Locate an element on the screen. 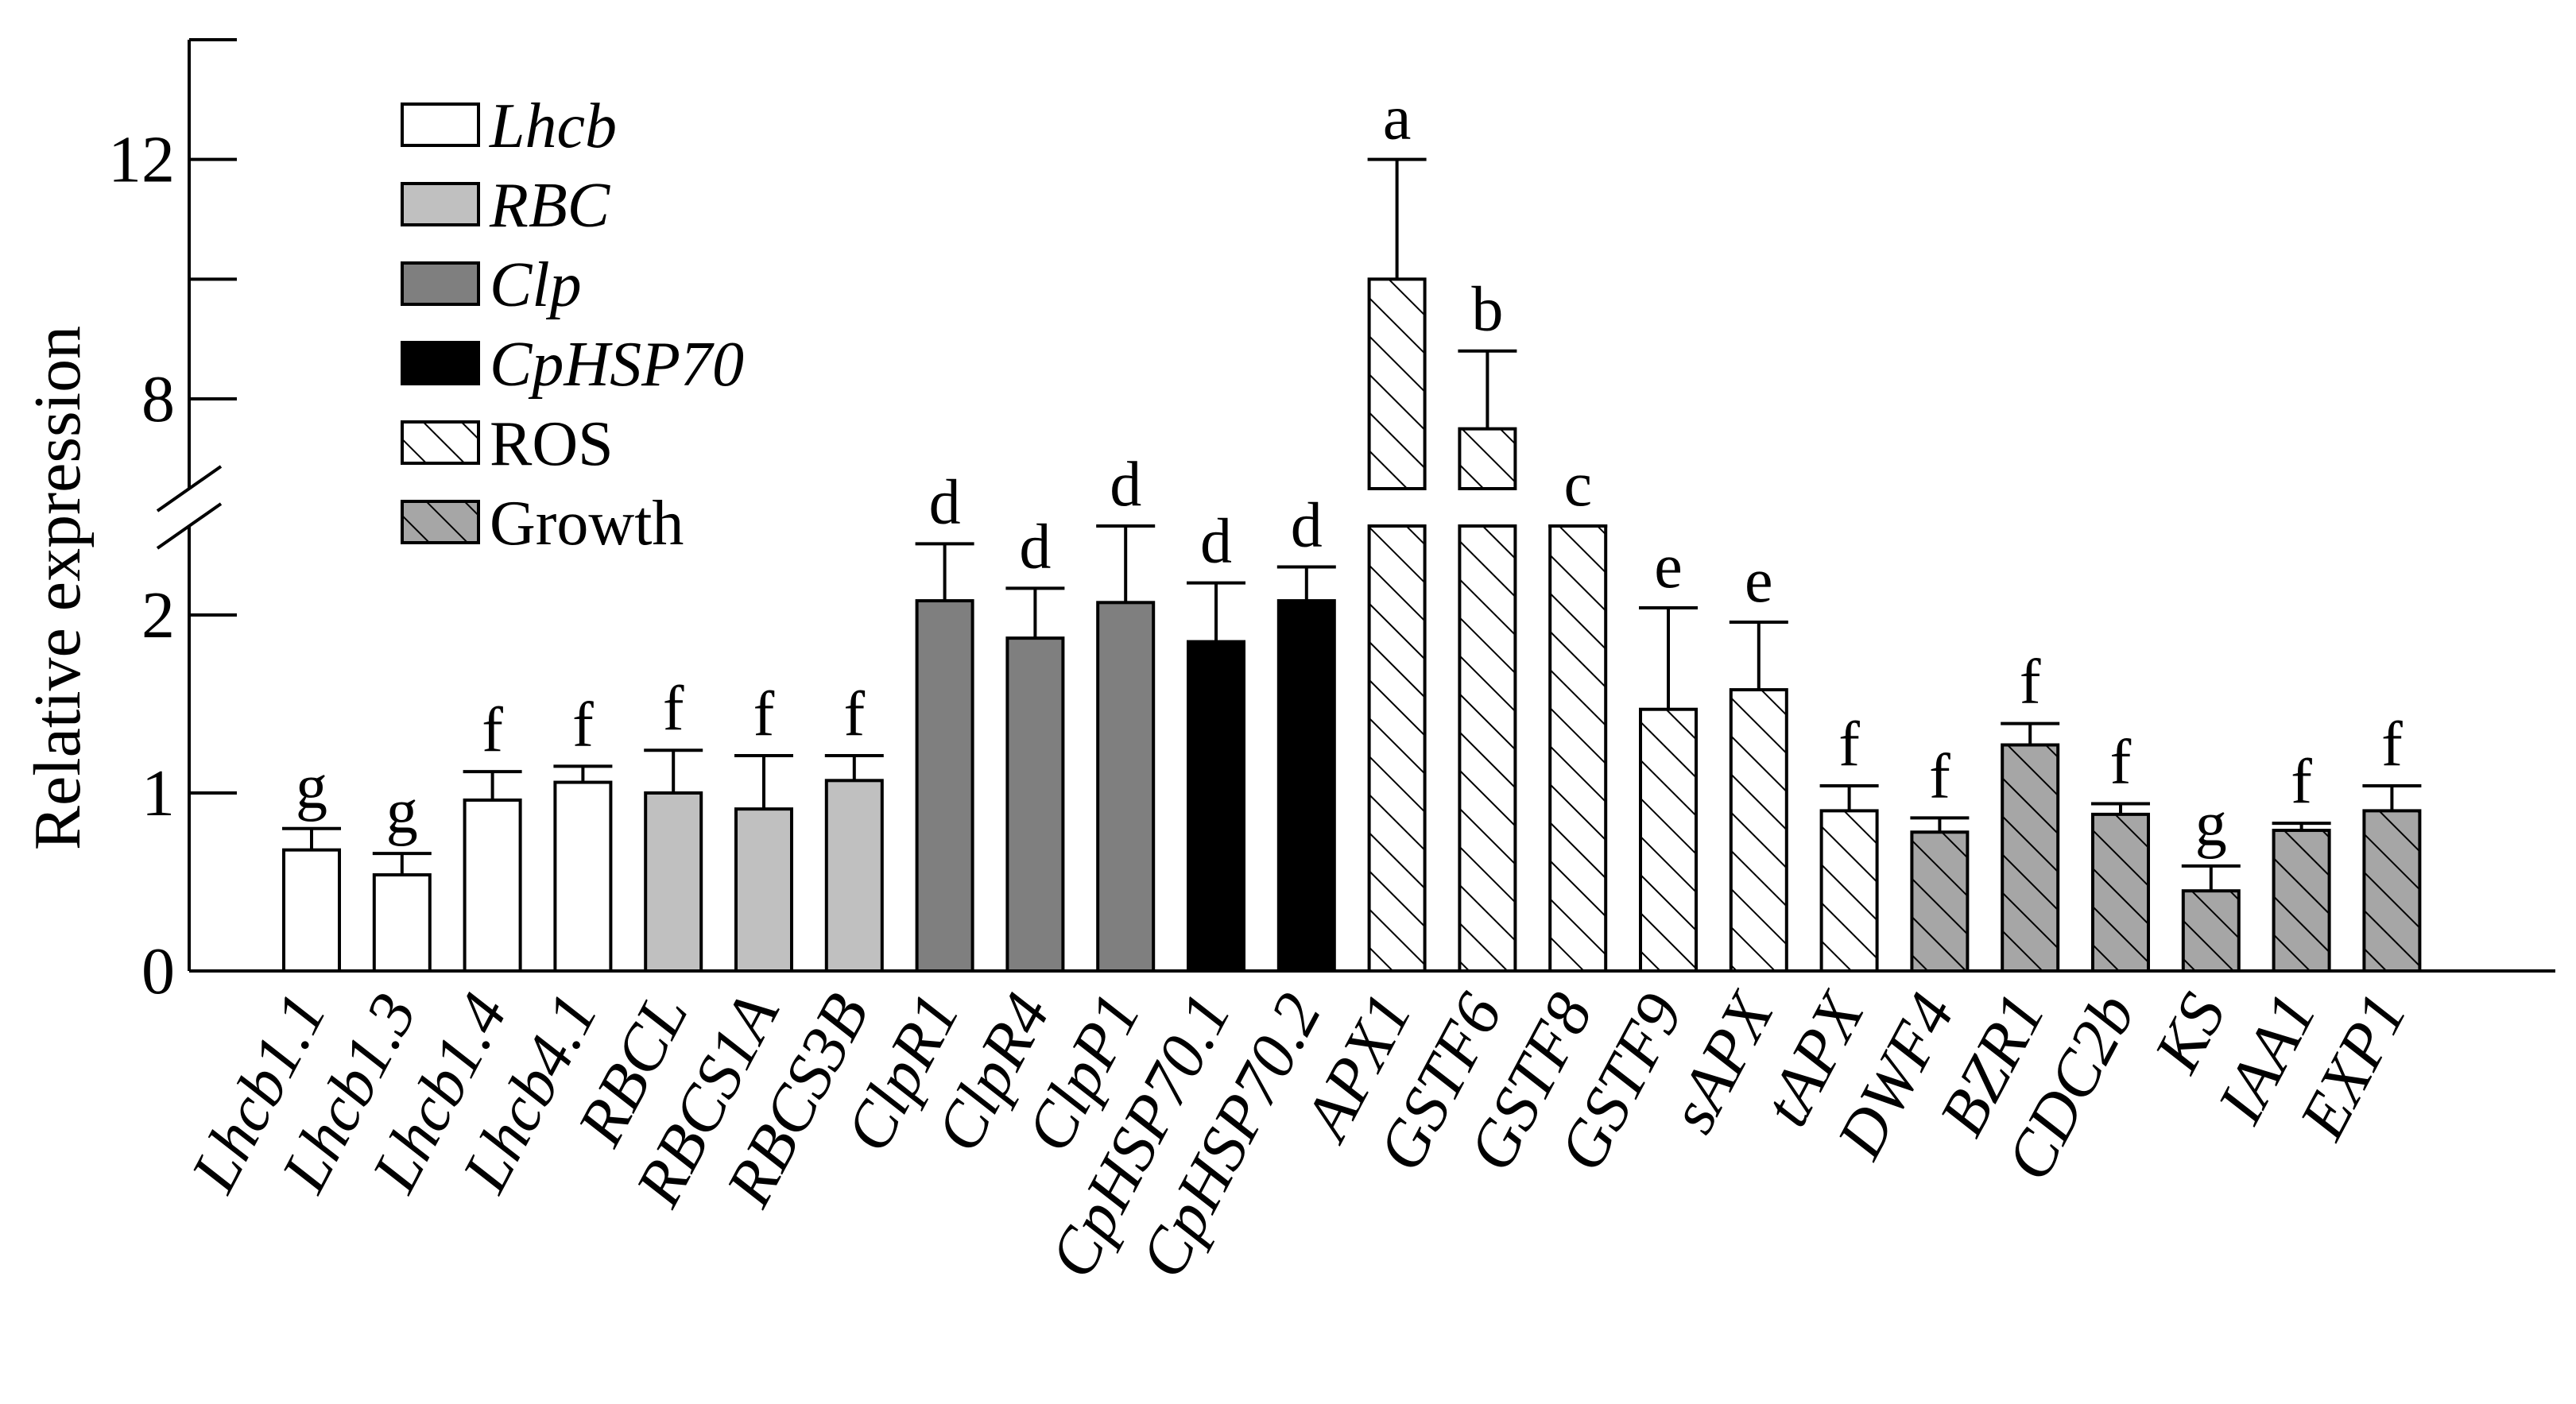 The image size is (2576, 1404). significance-label-13: a is located at coordinates (1397, 118).